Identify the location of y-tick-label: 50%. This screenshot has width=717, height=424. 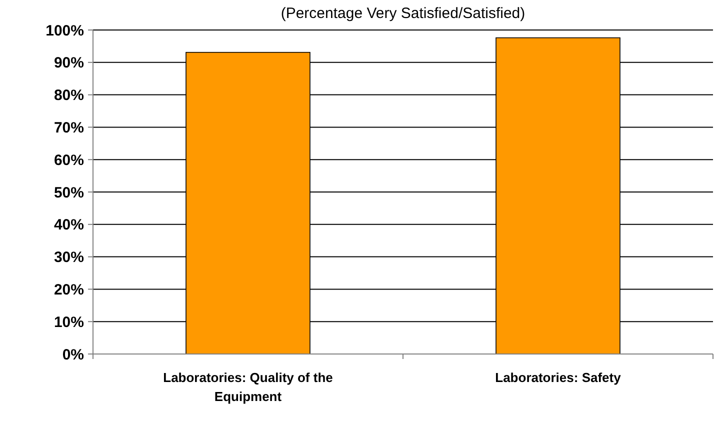
(69, 193).